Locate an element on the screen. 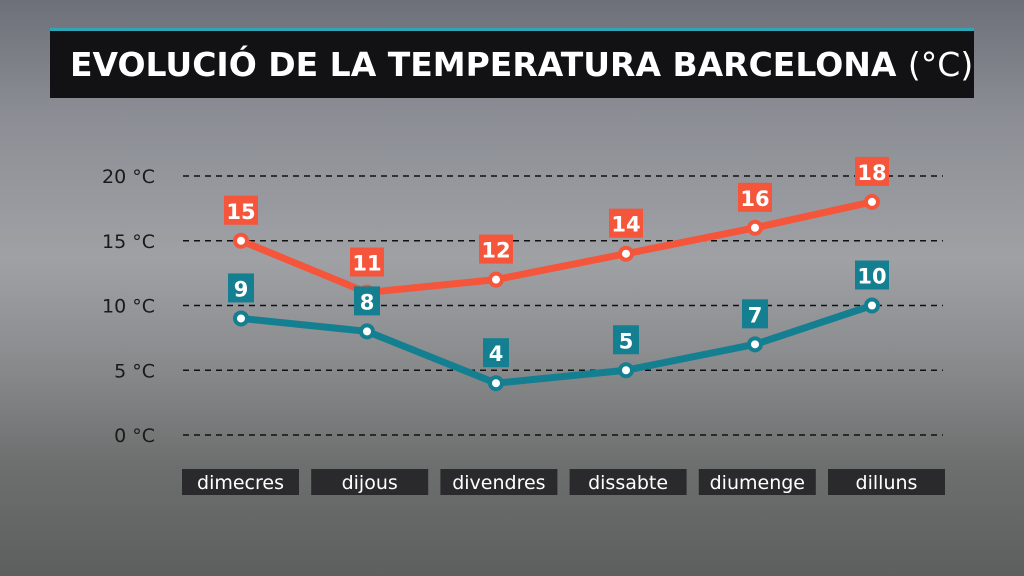 The width and height of the screenshot is (1024, 576). day-label: dilluns is located at coordinates (887, 483).